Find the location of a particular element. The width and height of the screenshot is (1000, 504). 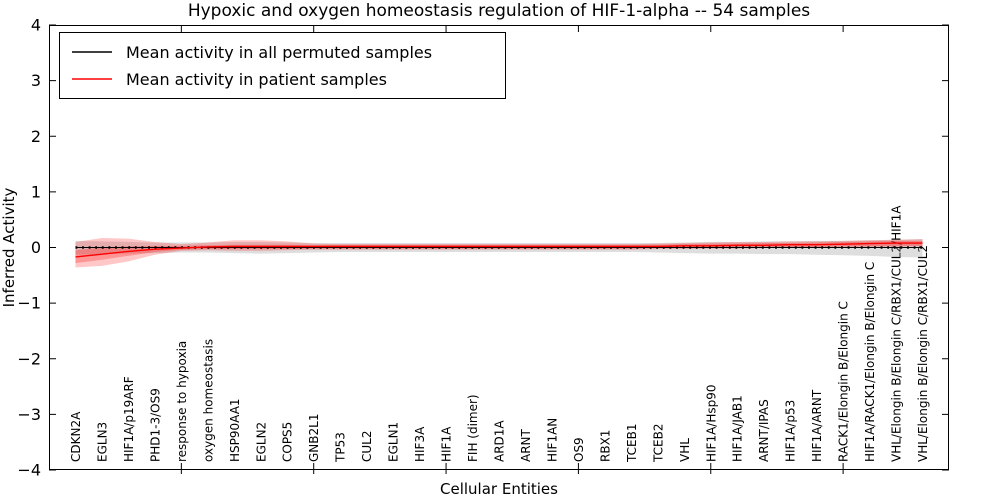

x-tick-label: TP53 is located at coordinates (341, 447).